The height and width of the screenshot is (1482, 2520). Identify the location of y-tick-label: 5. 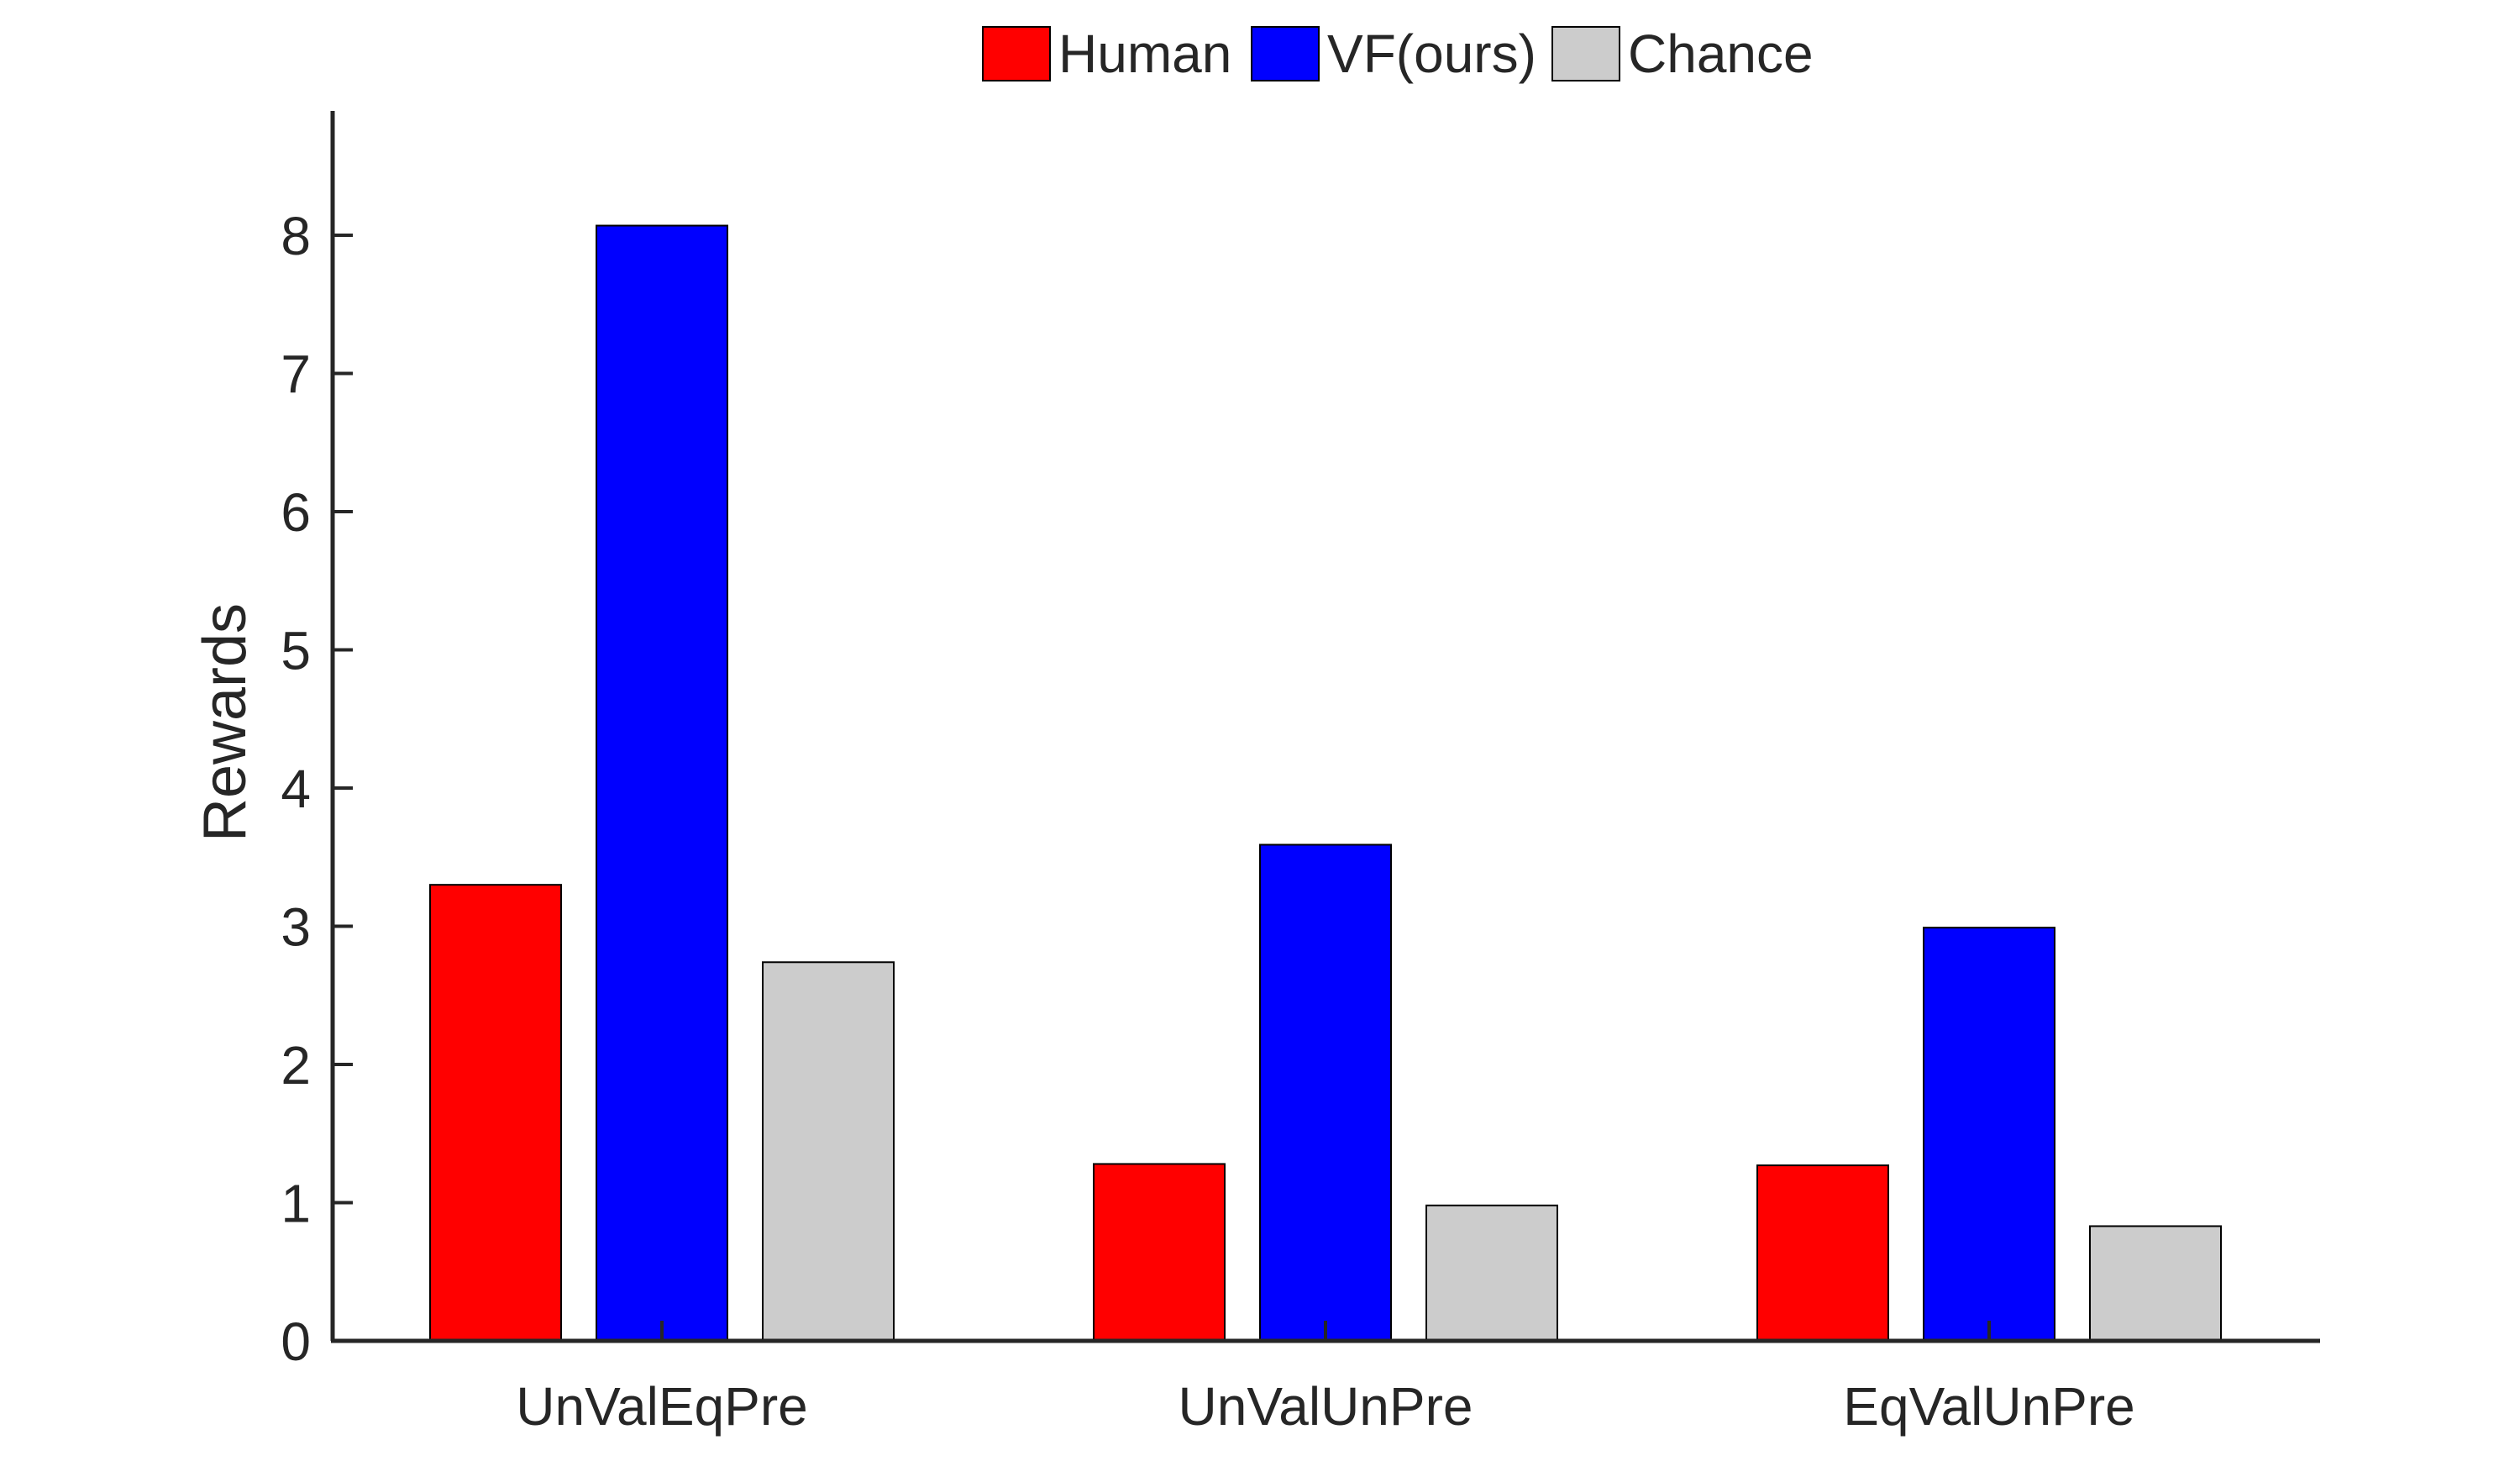
(296, 651).